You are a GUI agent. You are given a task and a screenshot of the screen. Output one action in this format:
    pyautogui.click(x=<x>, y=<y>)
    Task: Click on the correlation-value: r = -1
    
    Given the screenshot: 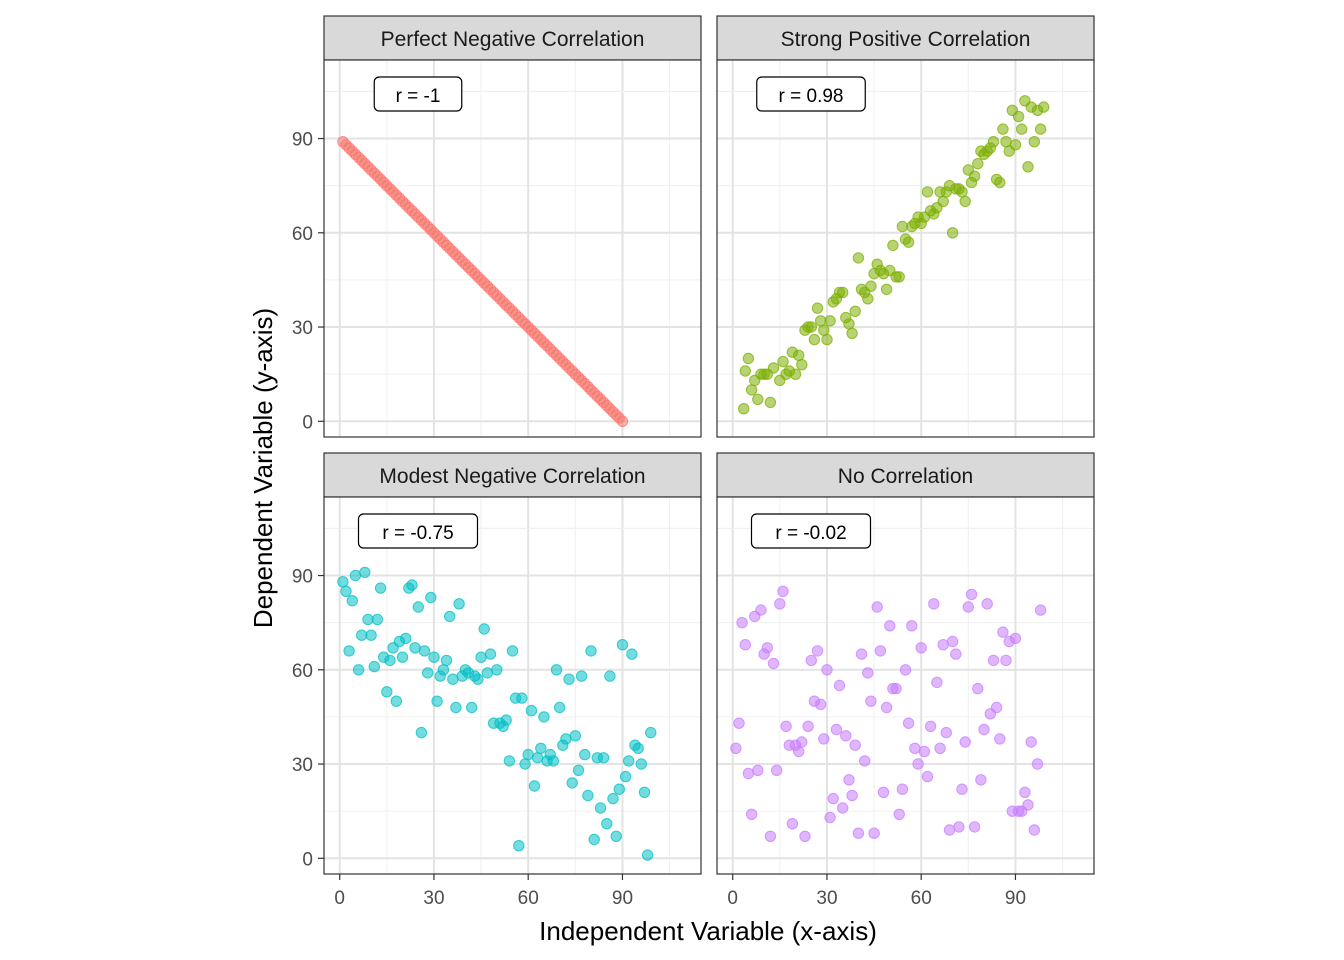 What is the action you would take?
    pyautogui.click(x=418, y=96)
    